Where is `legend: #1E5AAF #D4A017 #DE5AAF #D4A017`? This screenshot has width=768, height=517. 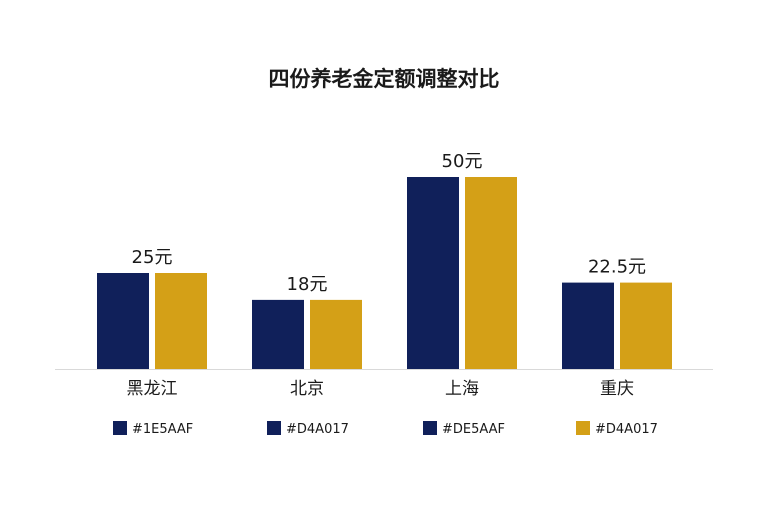
legend: #1E5AAF #D4A017 #DE5AAF #D4A017 is located at coordinates (385, 429).